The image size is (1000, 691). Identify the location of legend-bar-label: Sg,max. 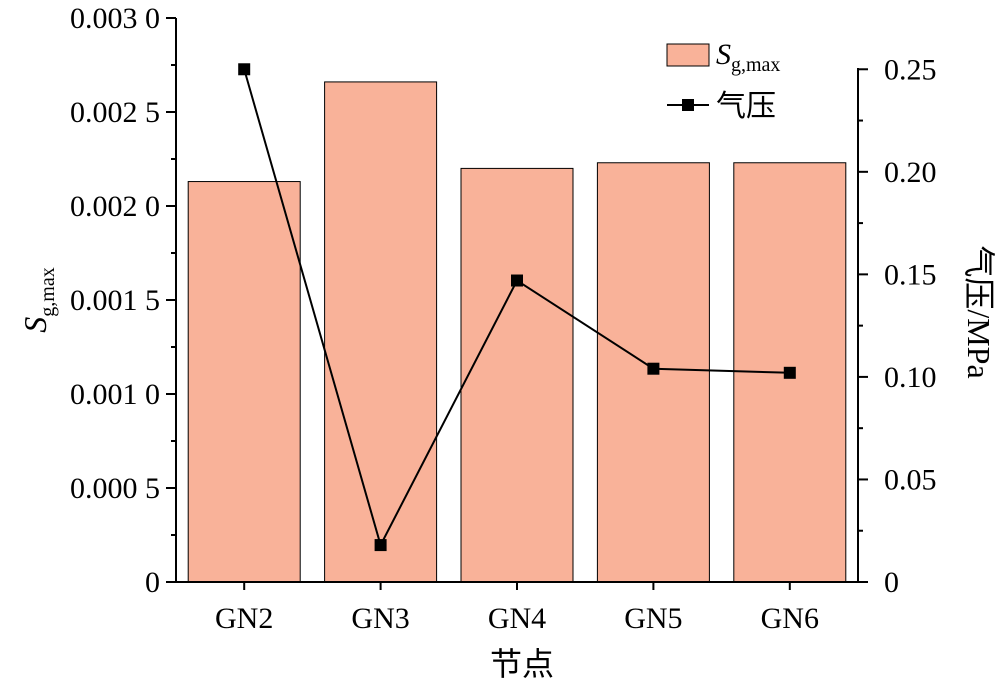
(748, 57).